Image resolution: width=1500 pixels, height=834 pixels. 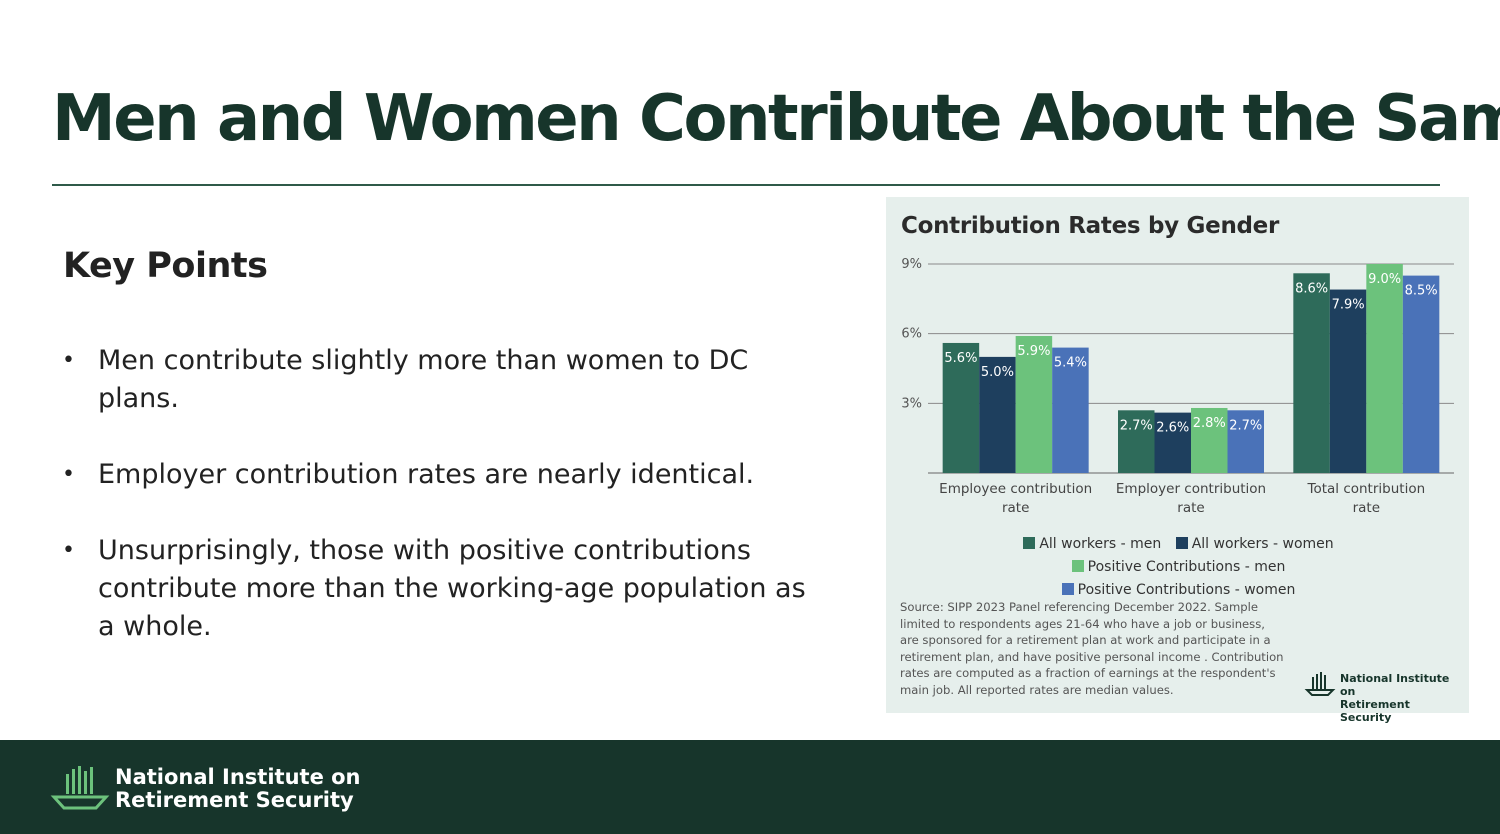 I want to click on data-label: 9.0%, so click(x=1384, y=279).